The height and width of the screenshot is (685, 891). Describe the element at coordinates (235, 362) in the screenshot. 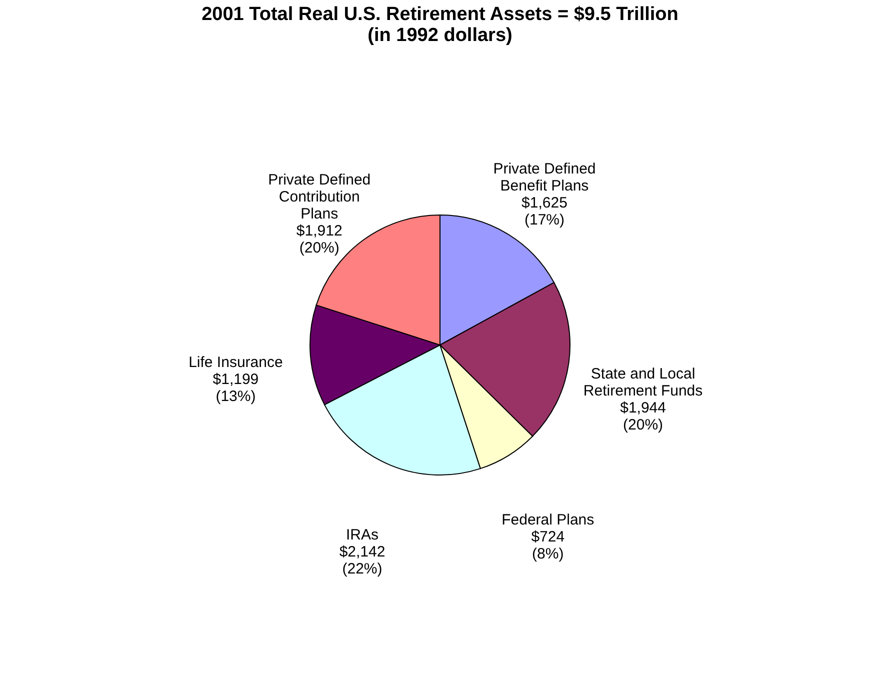

I see `slice-label: Life Insurance` at that location.